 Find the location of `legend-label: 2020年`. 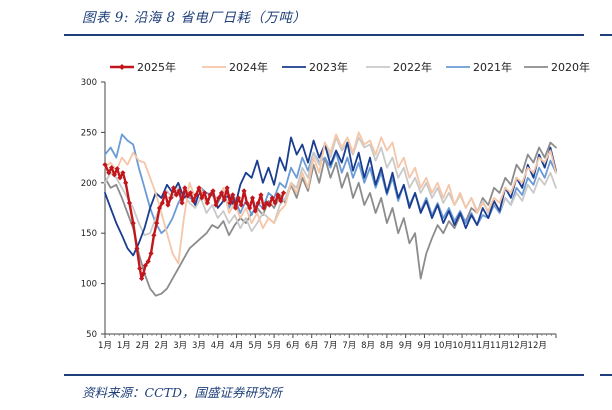

legend-label: 2020年 is located at coordinates (570, 67).